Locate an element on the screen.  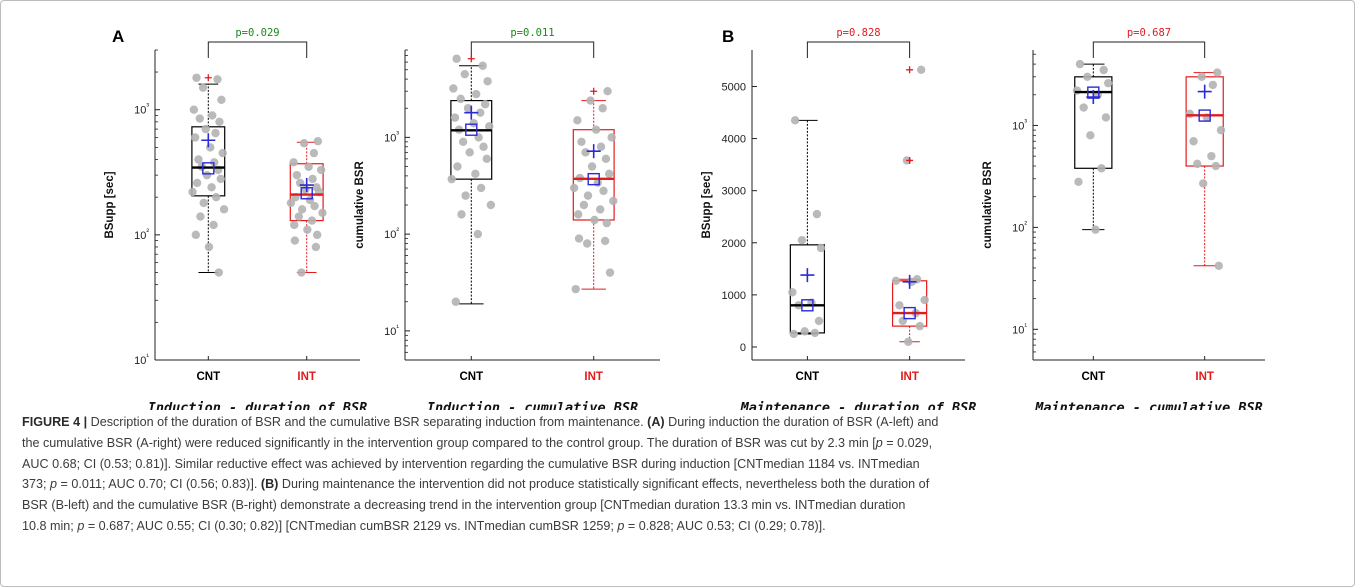
caption-text: = 0.011; AUC 0.70; CI (0.56; 0.83)]. is located at coordinates (159, 484).